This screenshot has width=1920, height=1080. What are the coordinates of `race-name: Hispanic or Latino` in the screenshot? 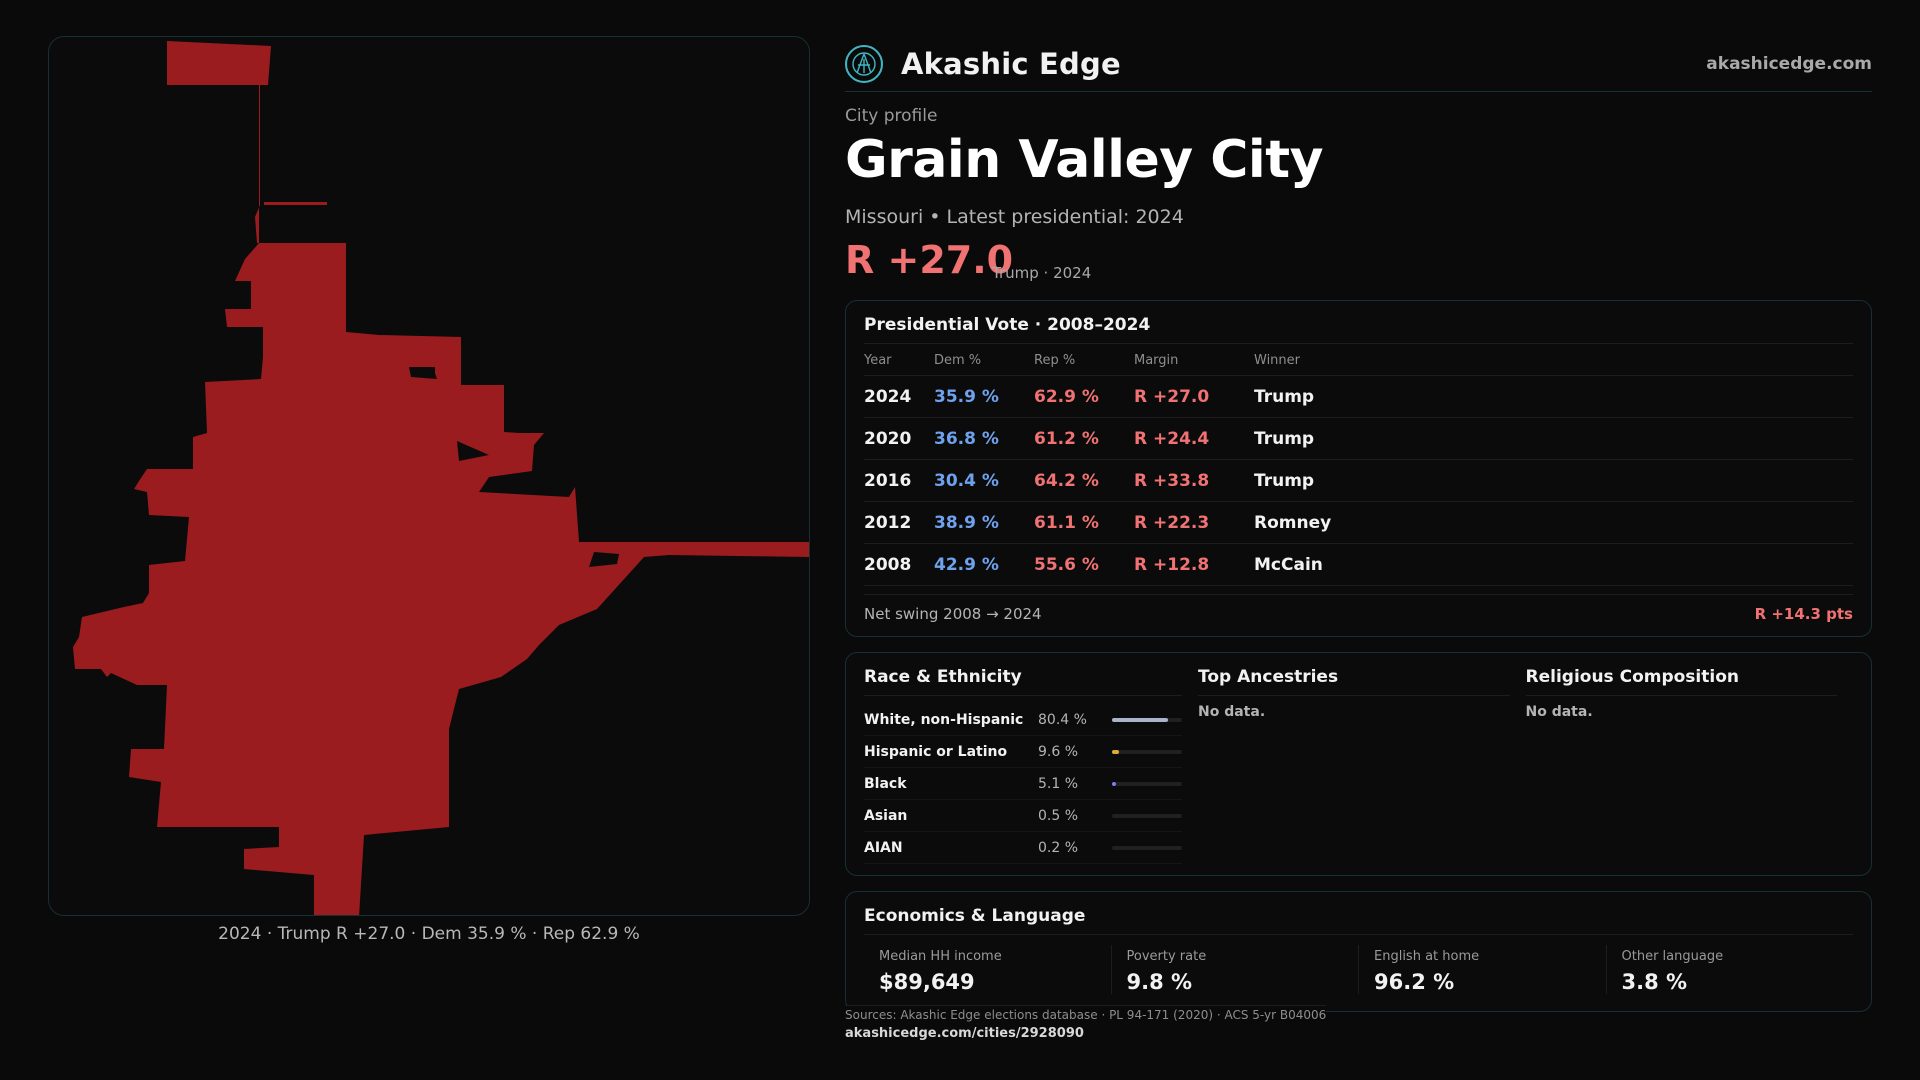 It's located at (936, 751).